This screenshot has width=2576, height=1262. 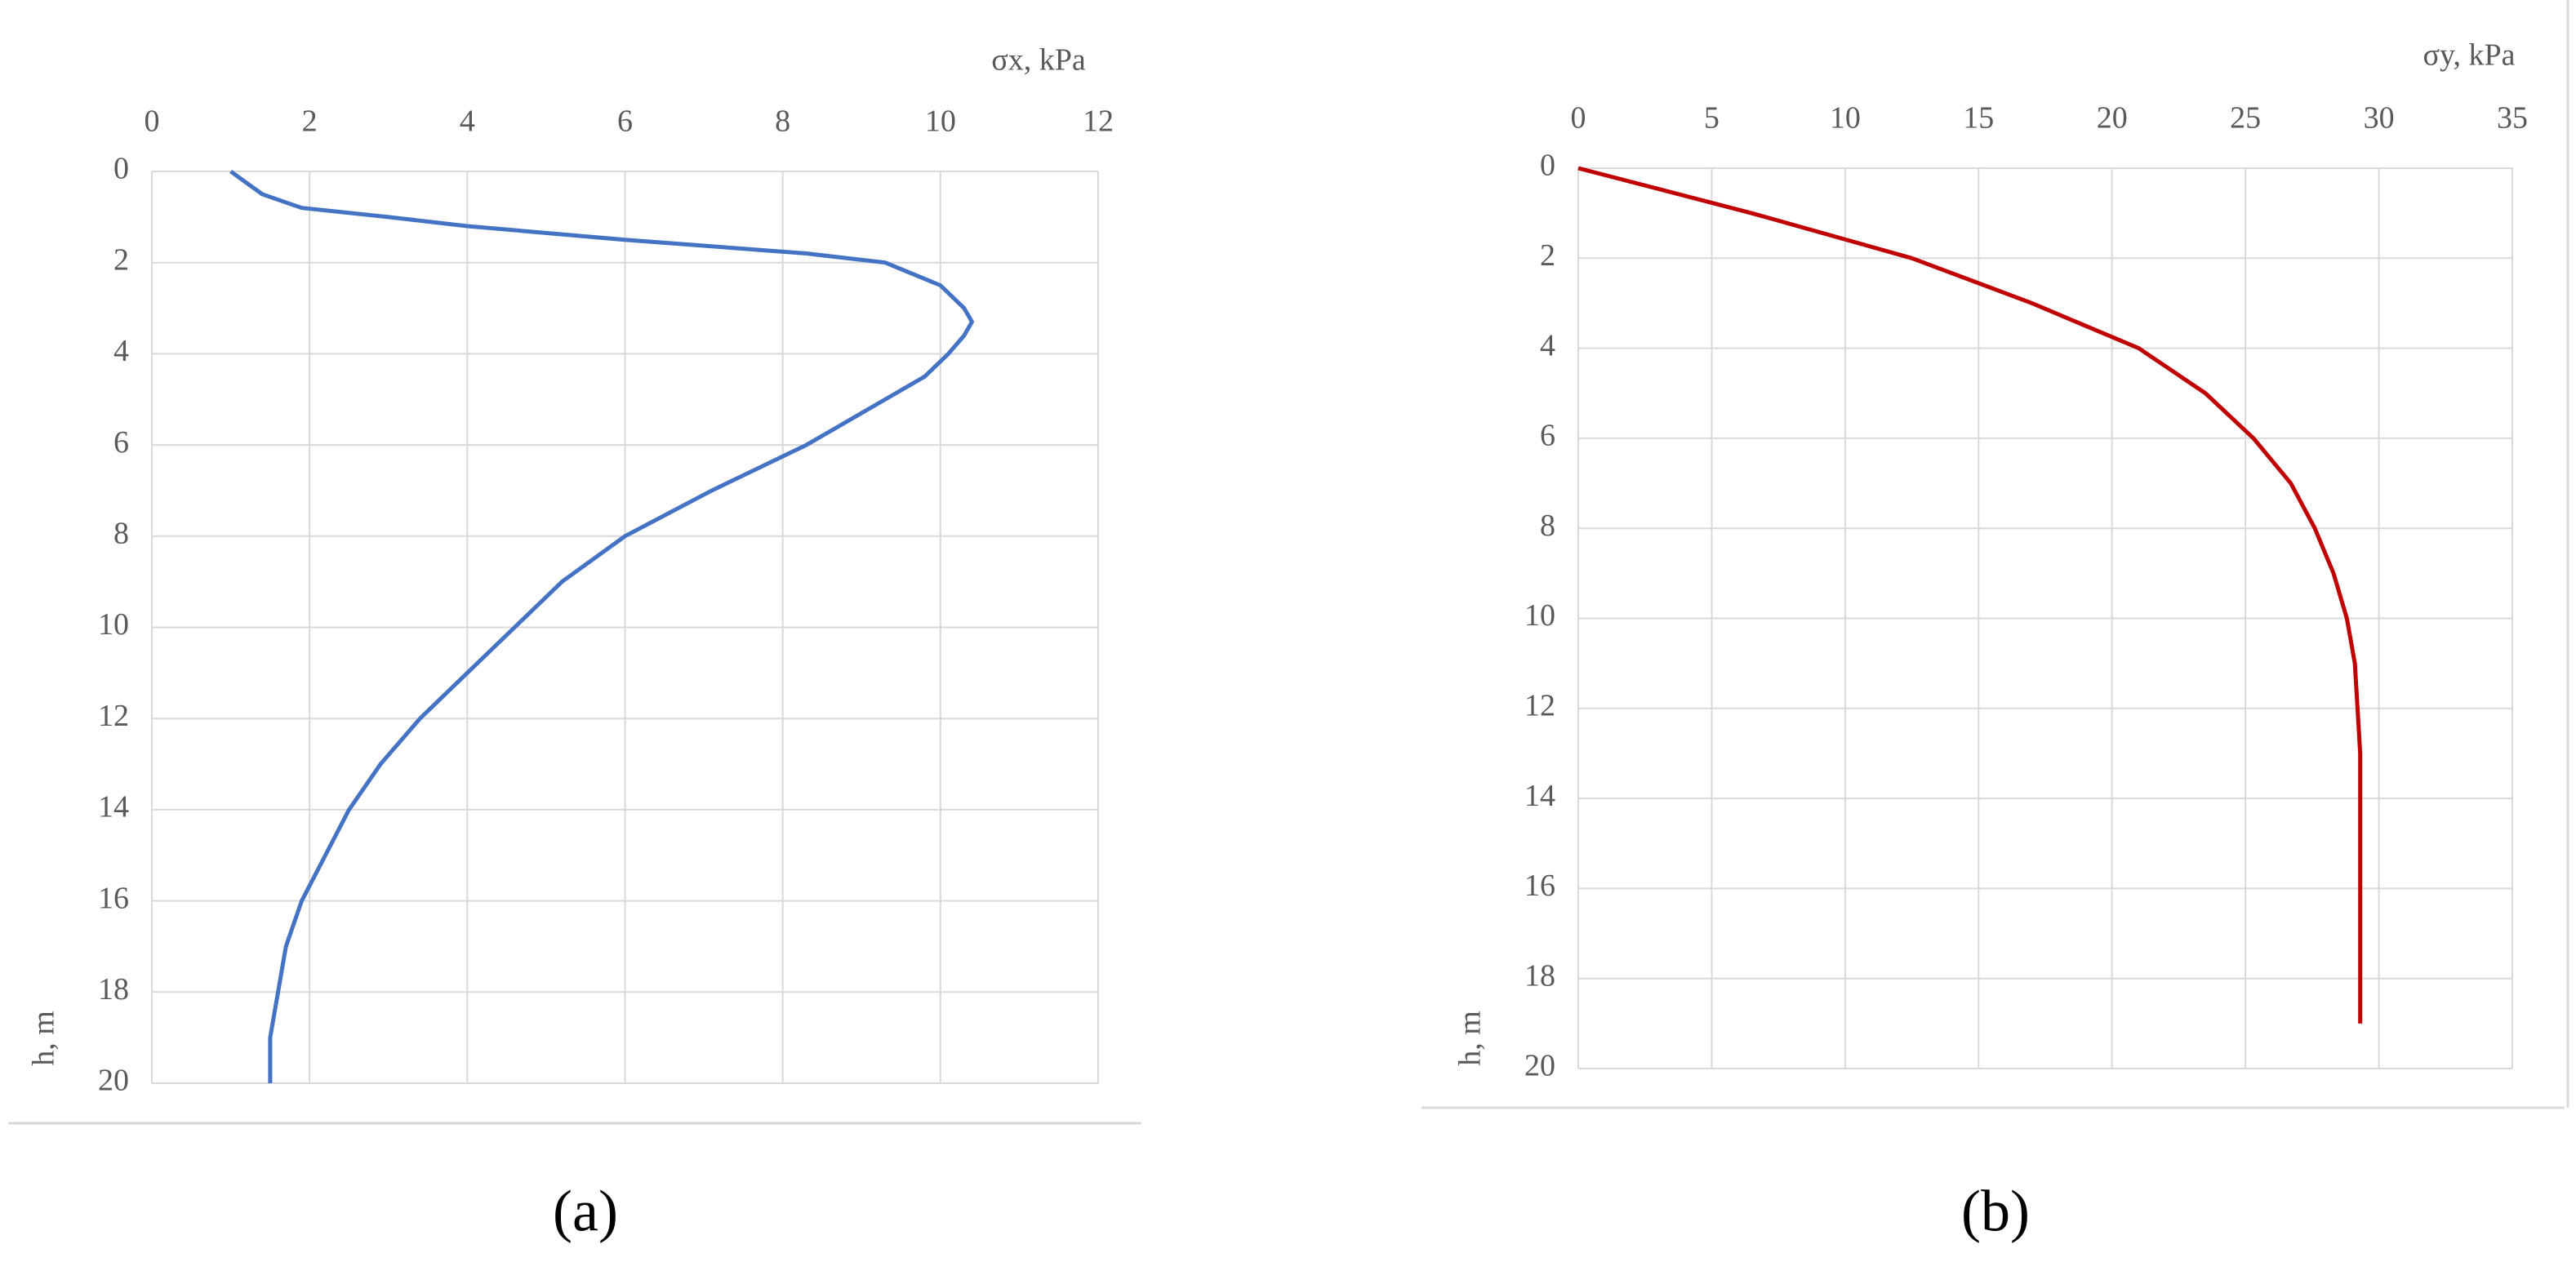 What do you see at coordinates (2512, 118) in the screenshot?
I see `x-tick-label: 35` at bounding box center [2512, 118].